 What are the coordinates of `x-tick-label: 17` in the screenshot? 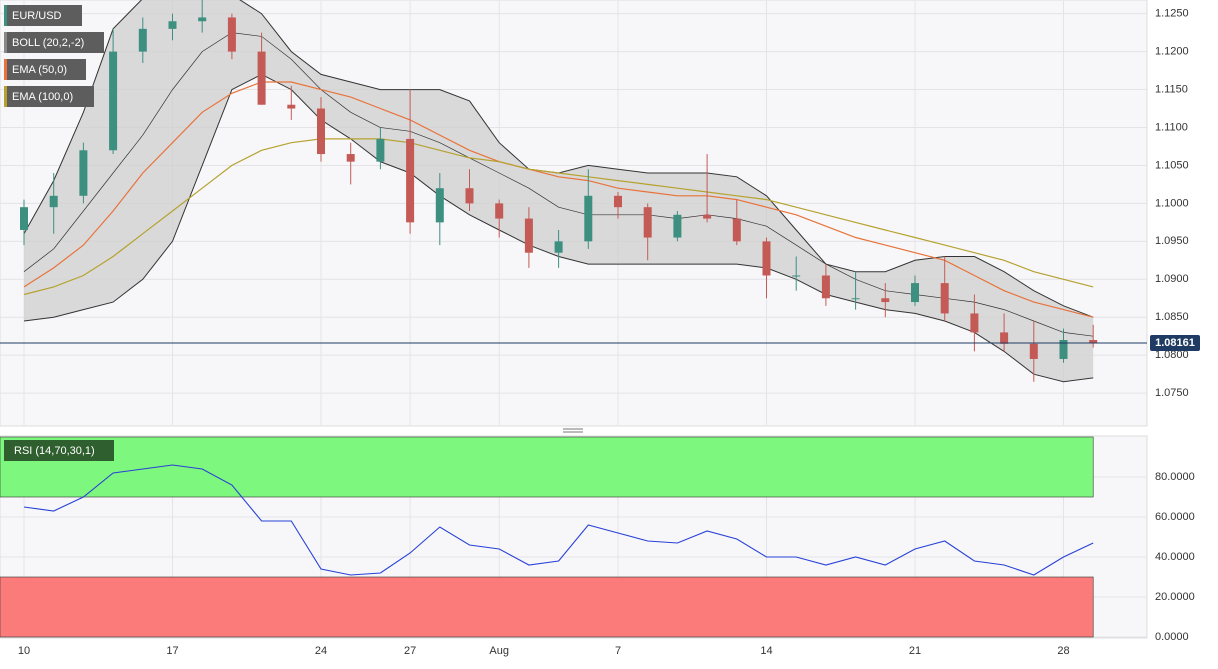 It's located at (172, 651).